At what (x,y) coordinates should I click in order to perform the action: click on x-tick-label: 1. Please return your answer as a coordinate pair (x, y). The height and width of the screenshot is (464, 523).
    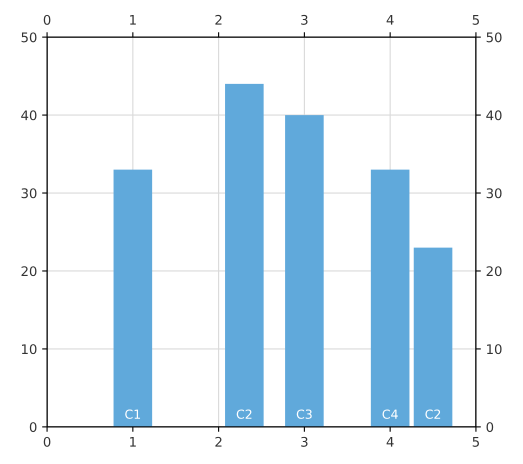
    Looking at the image, I should click on (133, 442).